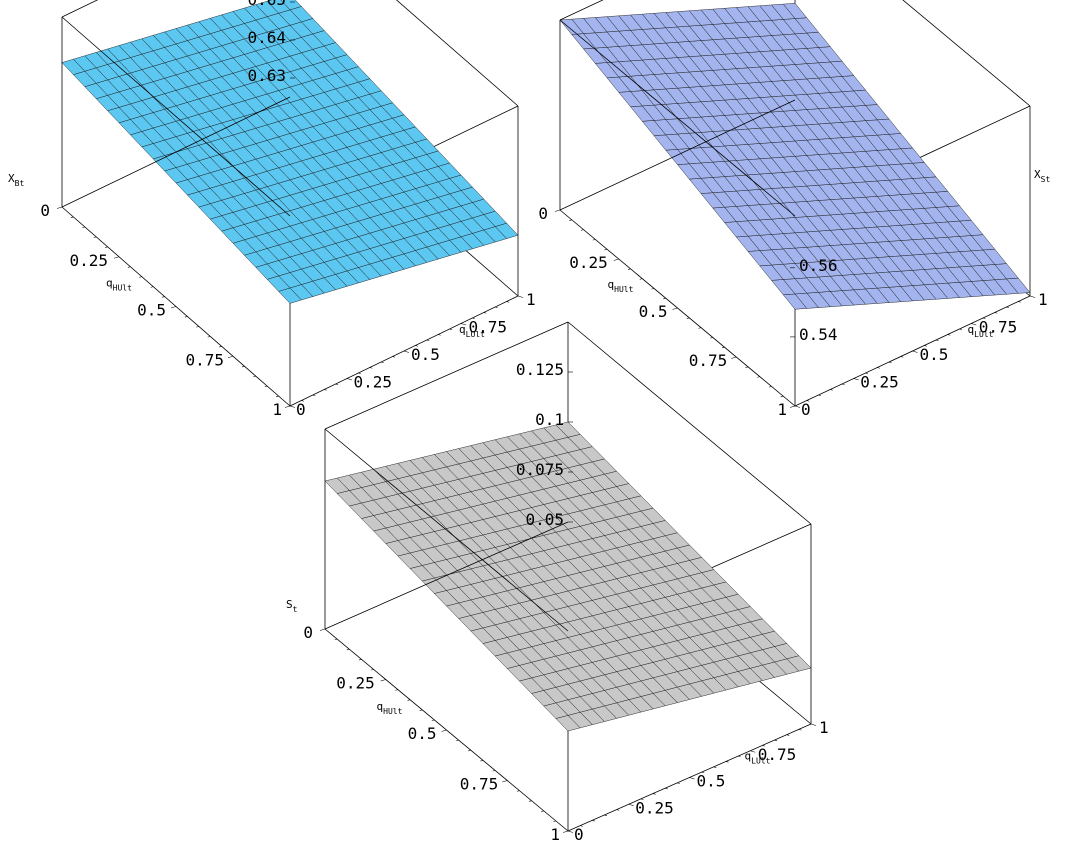 This screenshot has width=1080, height=845. What do you see at coordinates (540, 469) in the screenshot?
I see `z-tick-label: 0.075` at bounding box center [540, 469].